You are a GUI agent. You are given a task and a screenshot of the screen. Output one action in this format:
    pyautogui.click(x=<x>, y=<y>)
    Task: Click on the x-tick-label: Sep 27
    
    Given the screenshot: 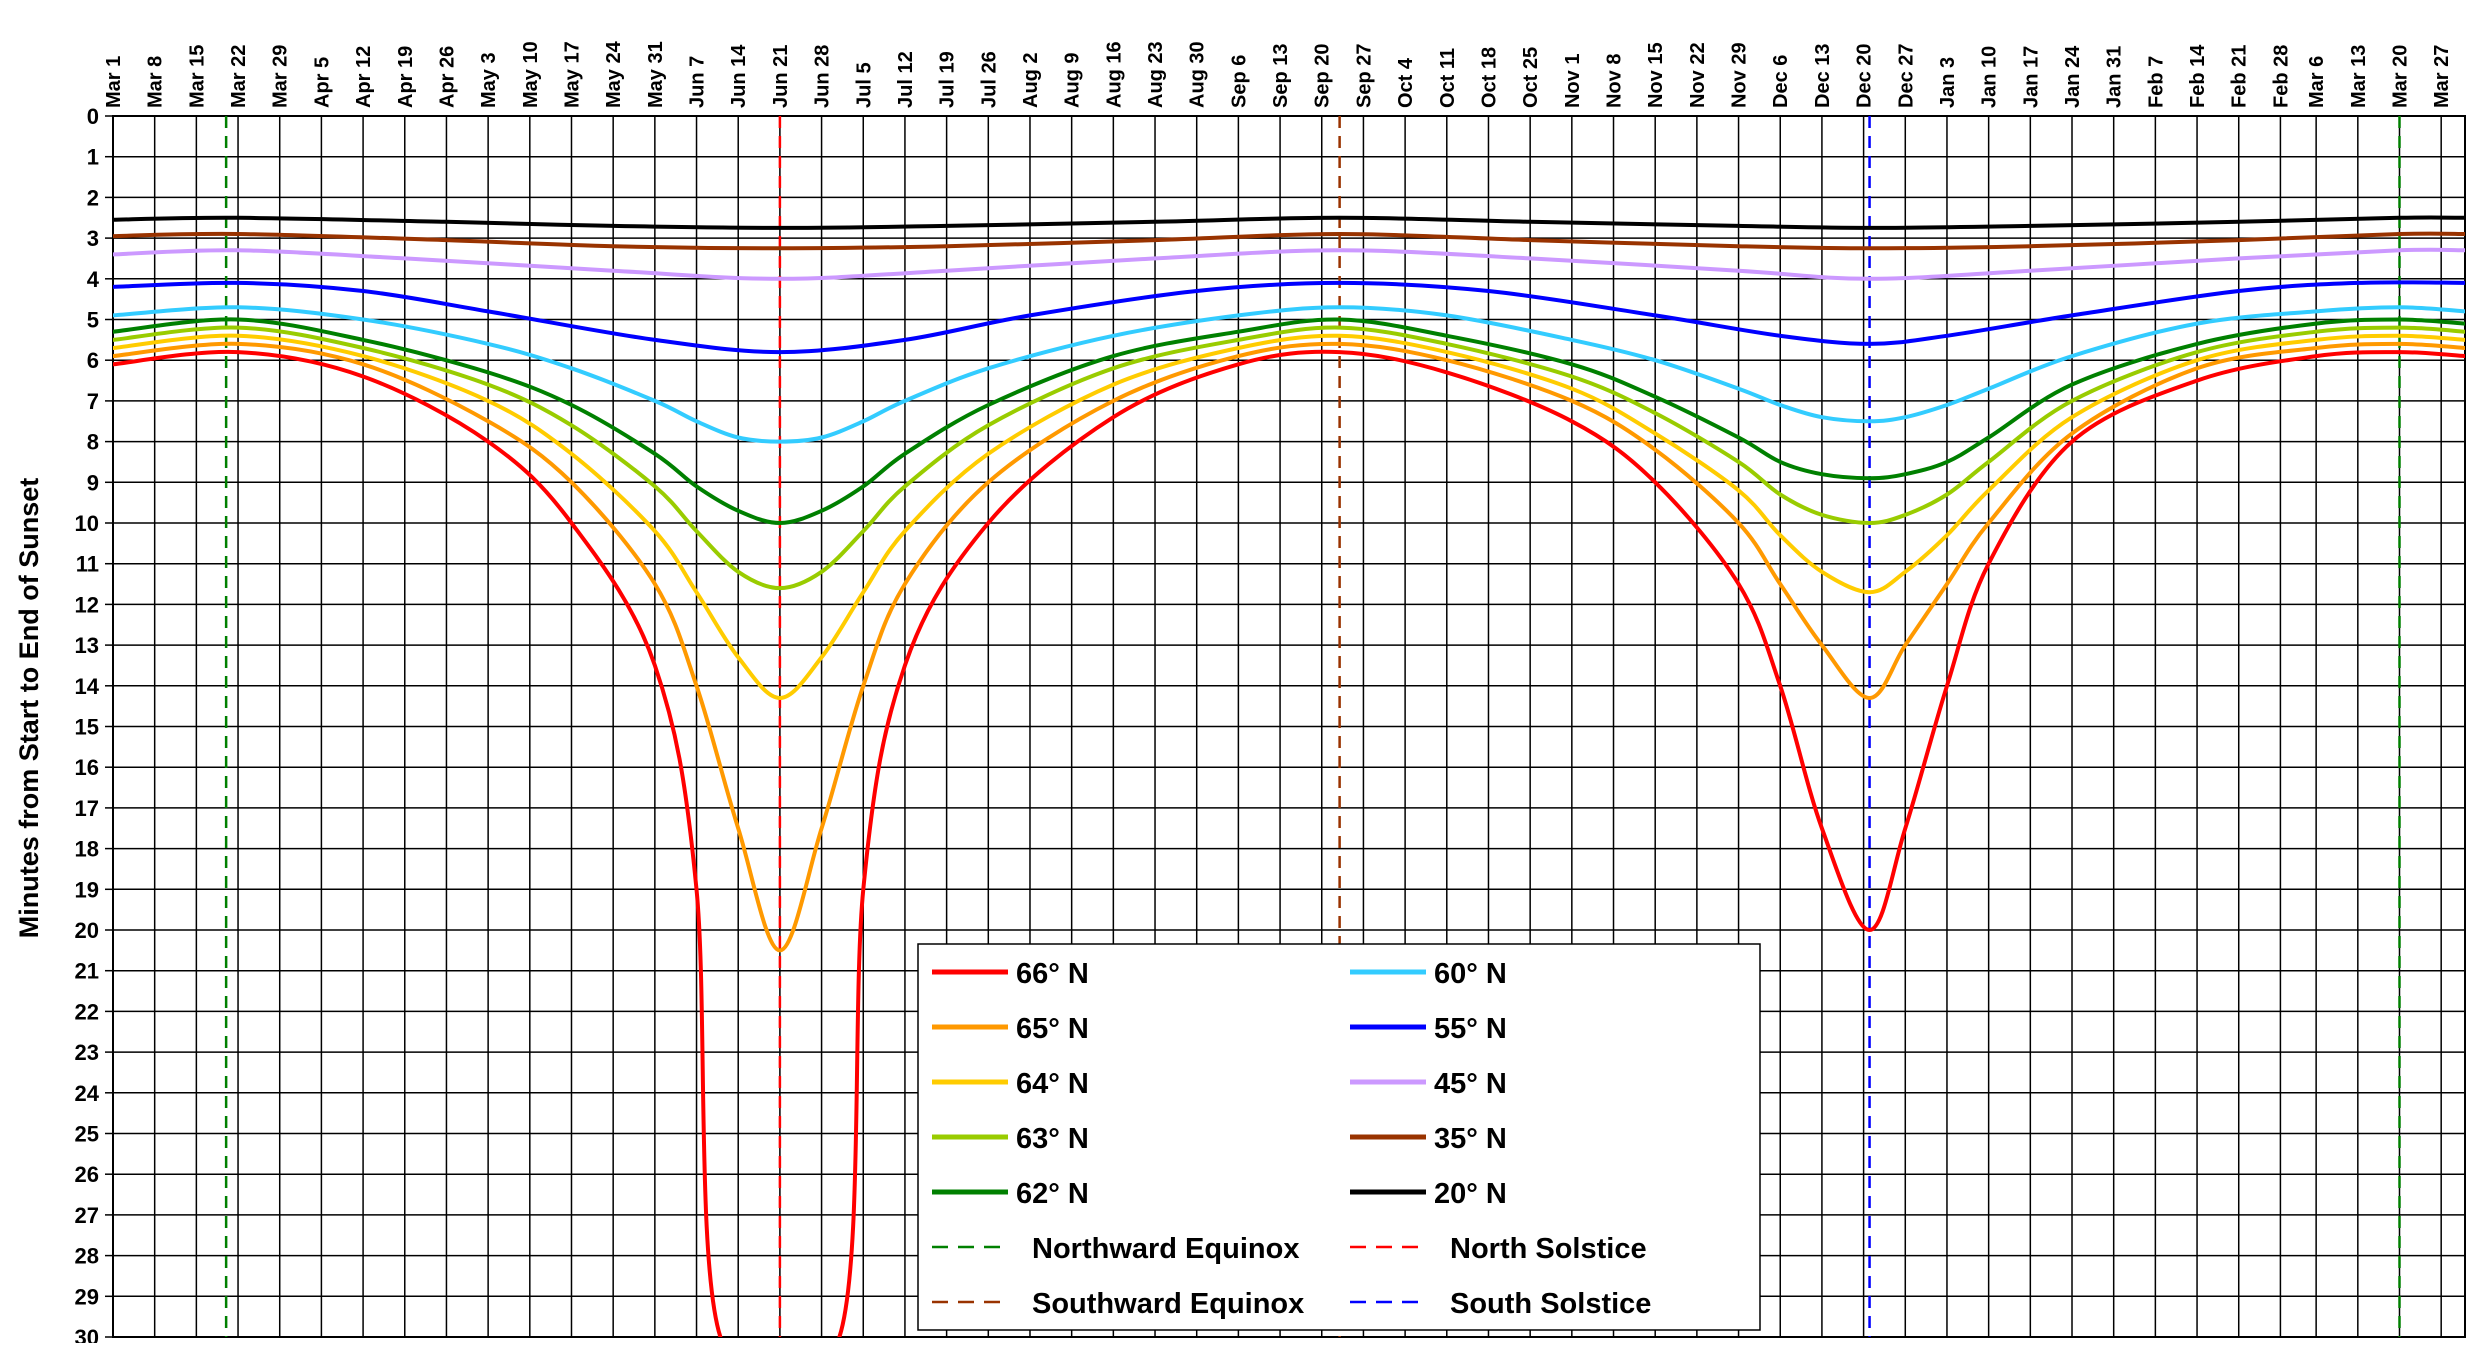 What is the action you would take?
    pyautogui.click(x=1364, y=76)
    